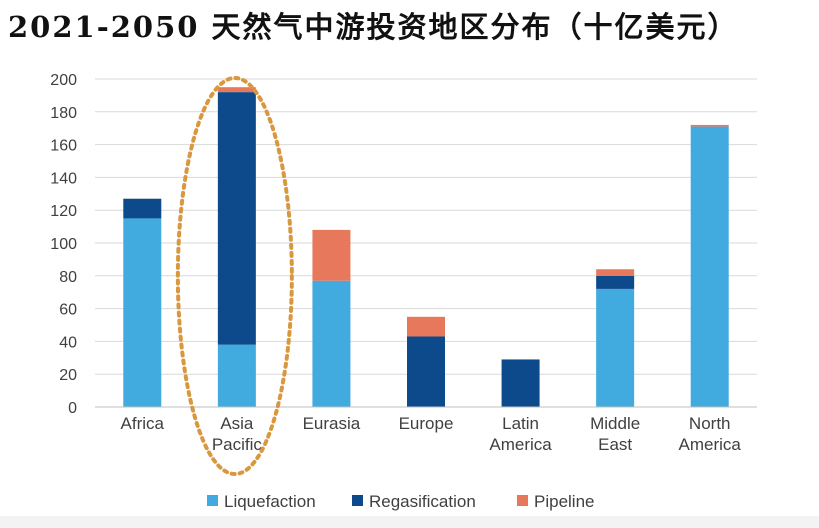 This screenshot has height=528, width=819. I want to click on x-tick-label-line: Pacific, so click(237, 444).